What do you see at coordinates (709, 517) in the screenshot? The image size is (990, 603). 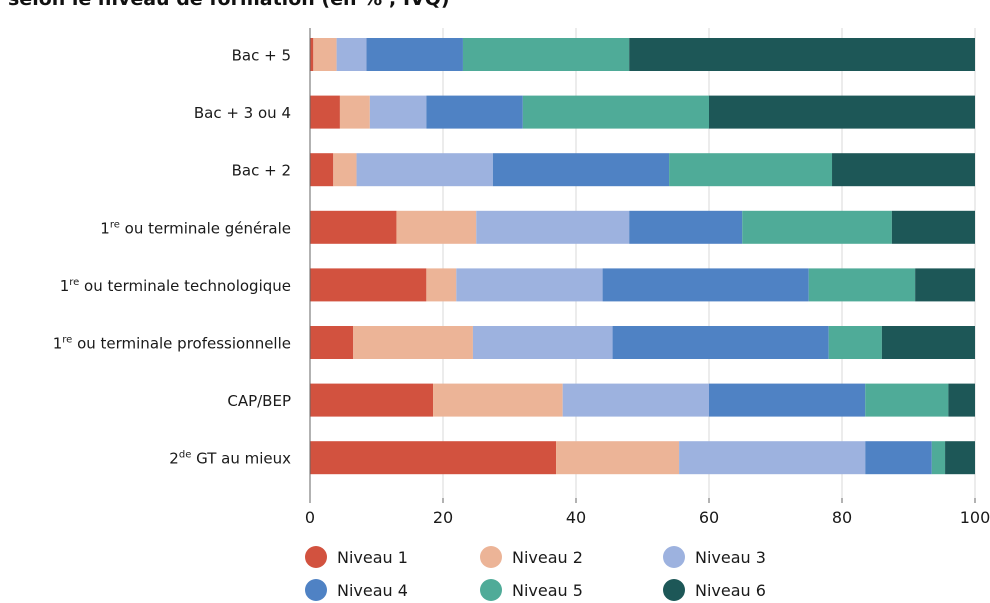 I see `x-tick-label: 60` at bounding box center [709, 517].